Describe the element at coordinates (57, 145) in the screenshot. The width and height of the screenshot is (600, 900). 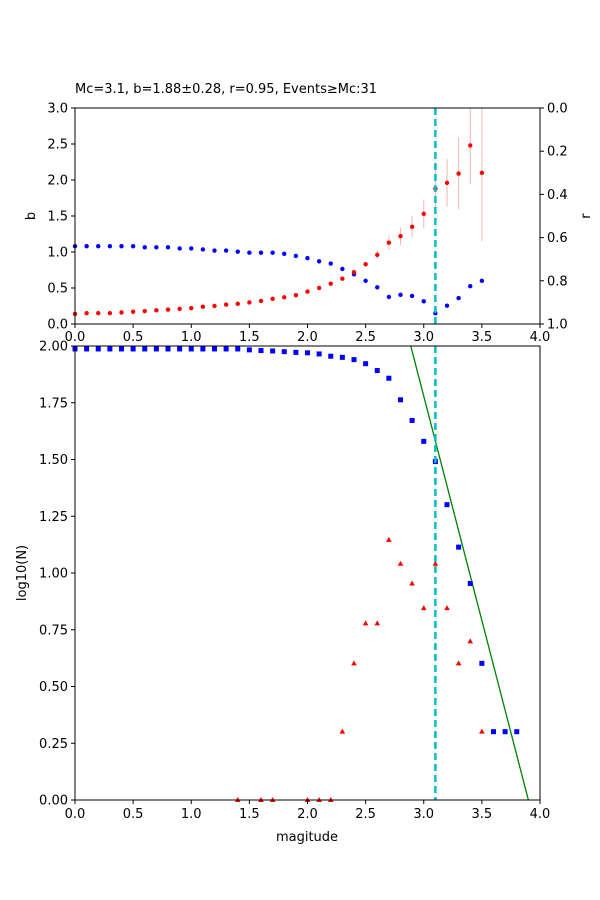
I see `y-tick-label: 2.5` at that location.